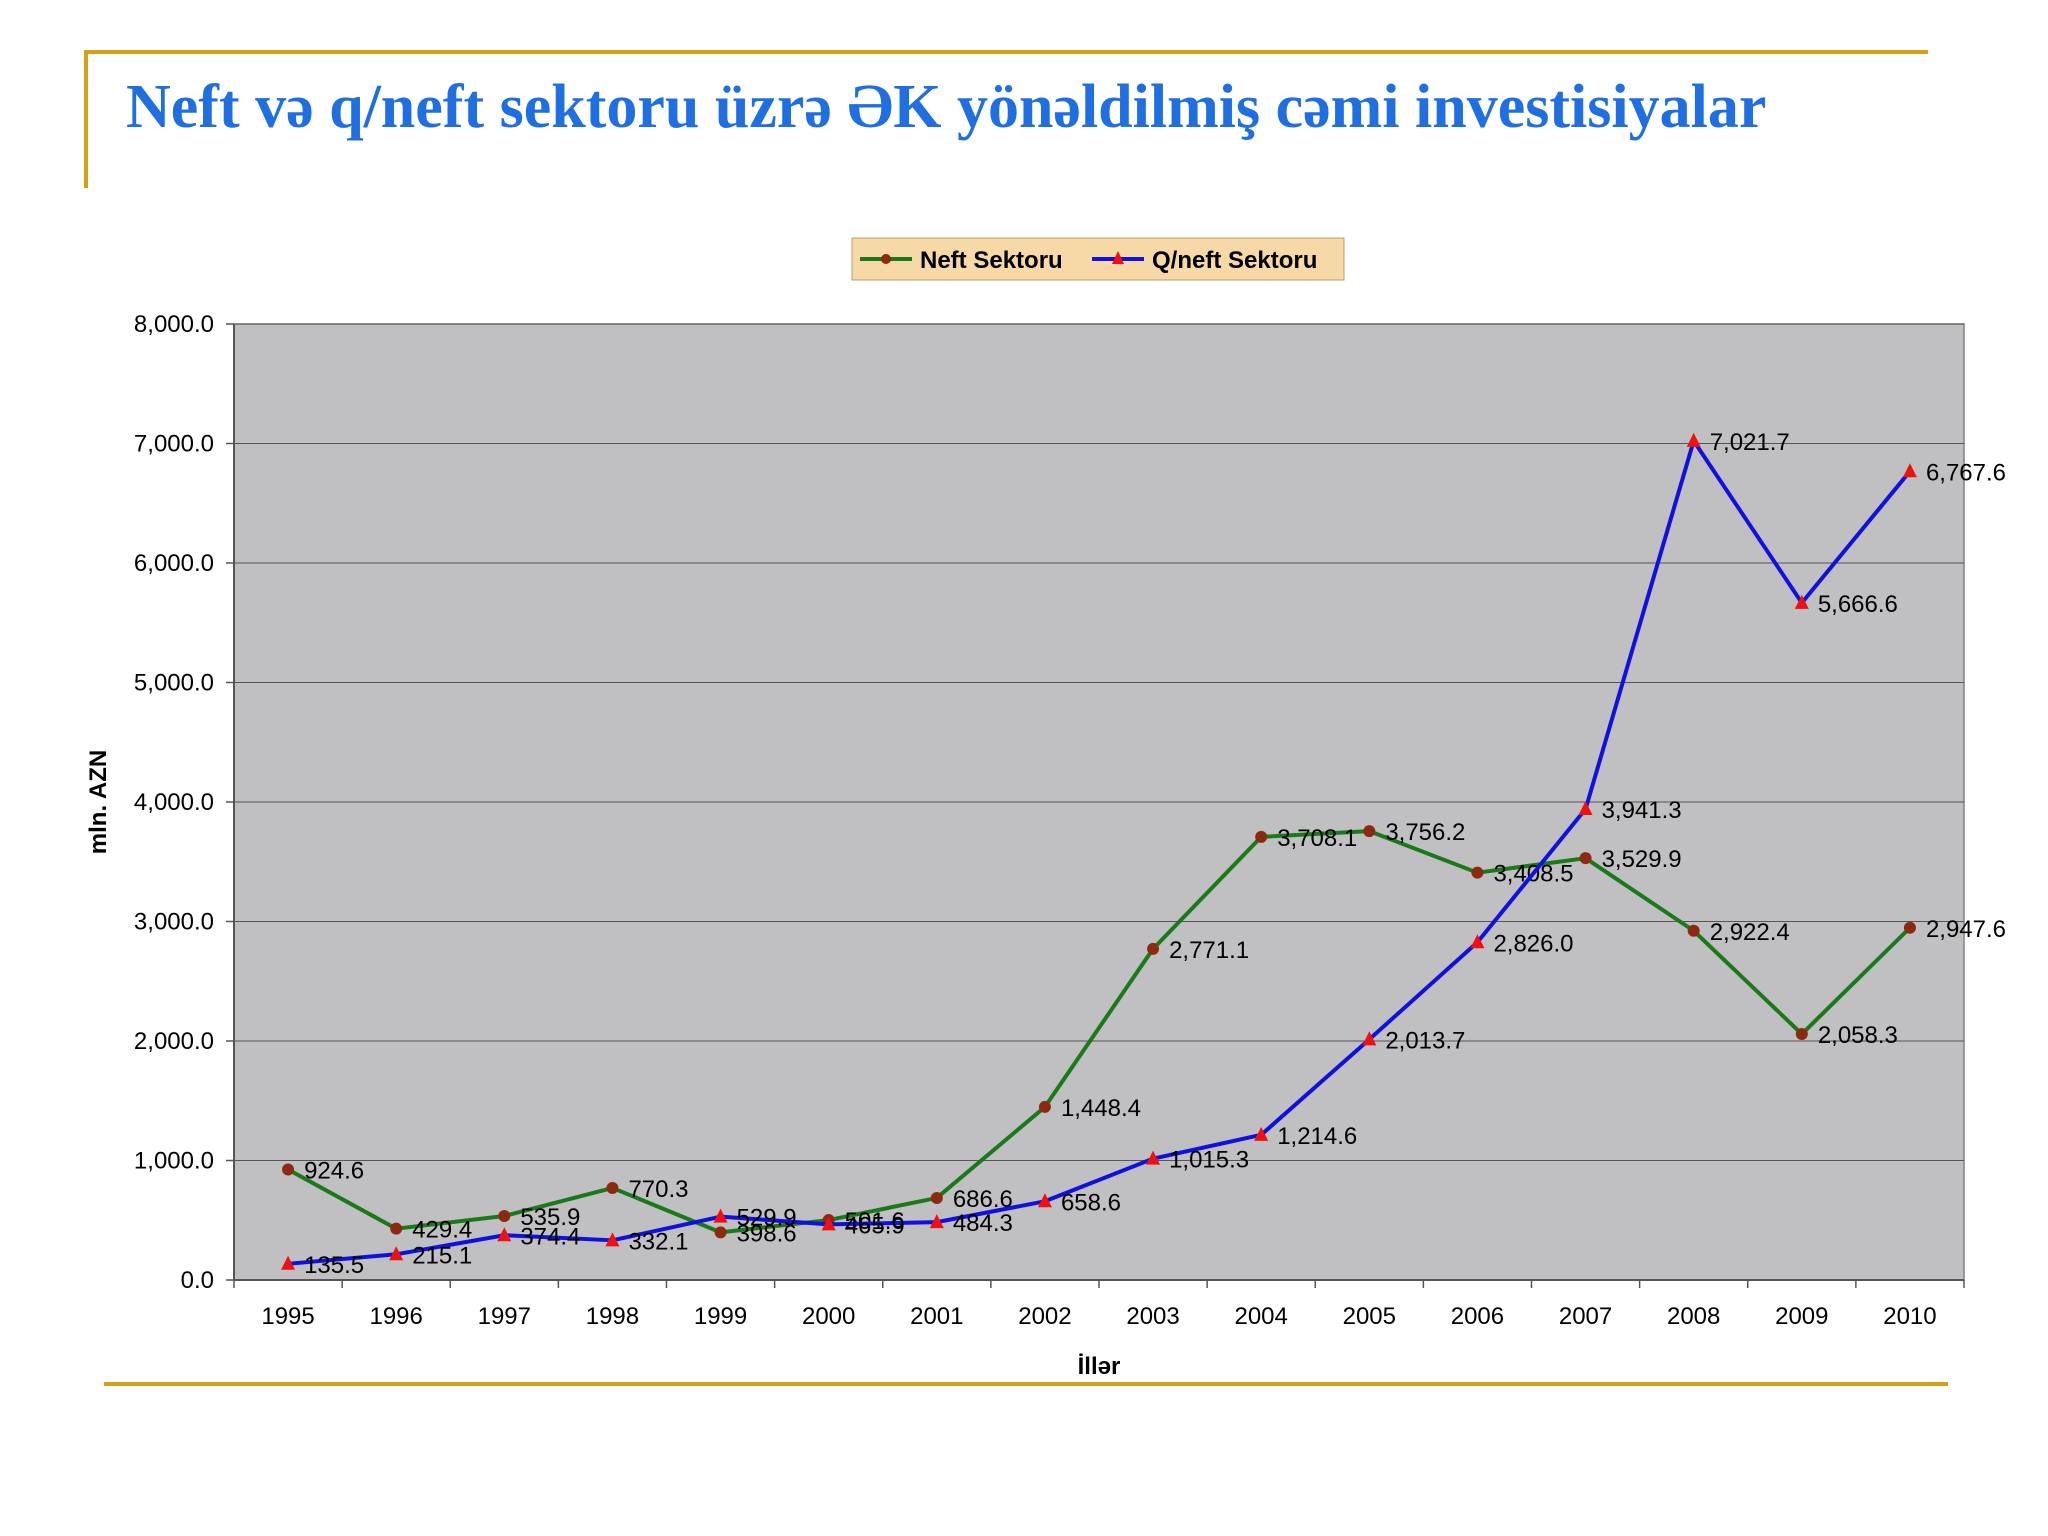 The height and width of the screenshot is (1536, 2048). Describe the element at coordinates (658, 1189) in the screenshot. I see `data-label: 770.3` at that location.